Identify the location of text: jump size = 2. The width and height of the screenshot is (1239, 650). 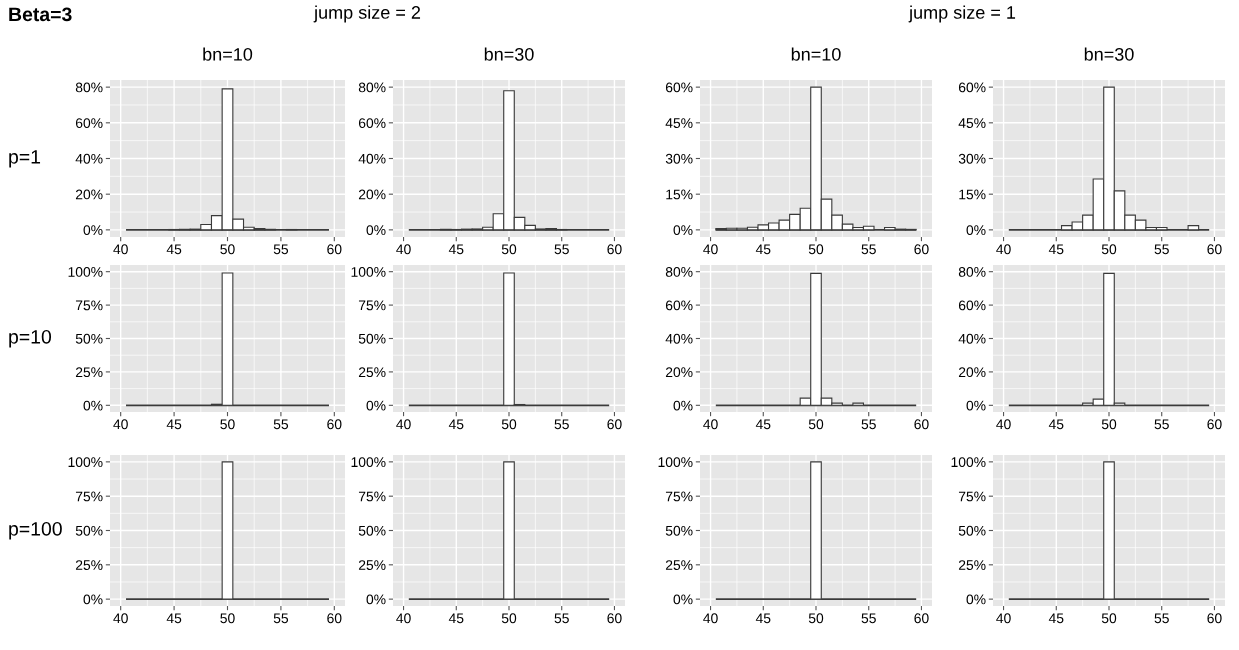
(367, 14).